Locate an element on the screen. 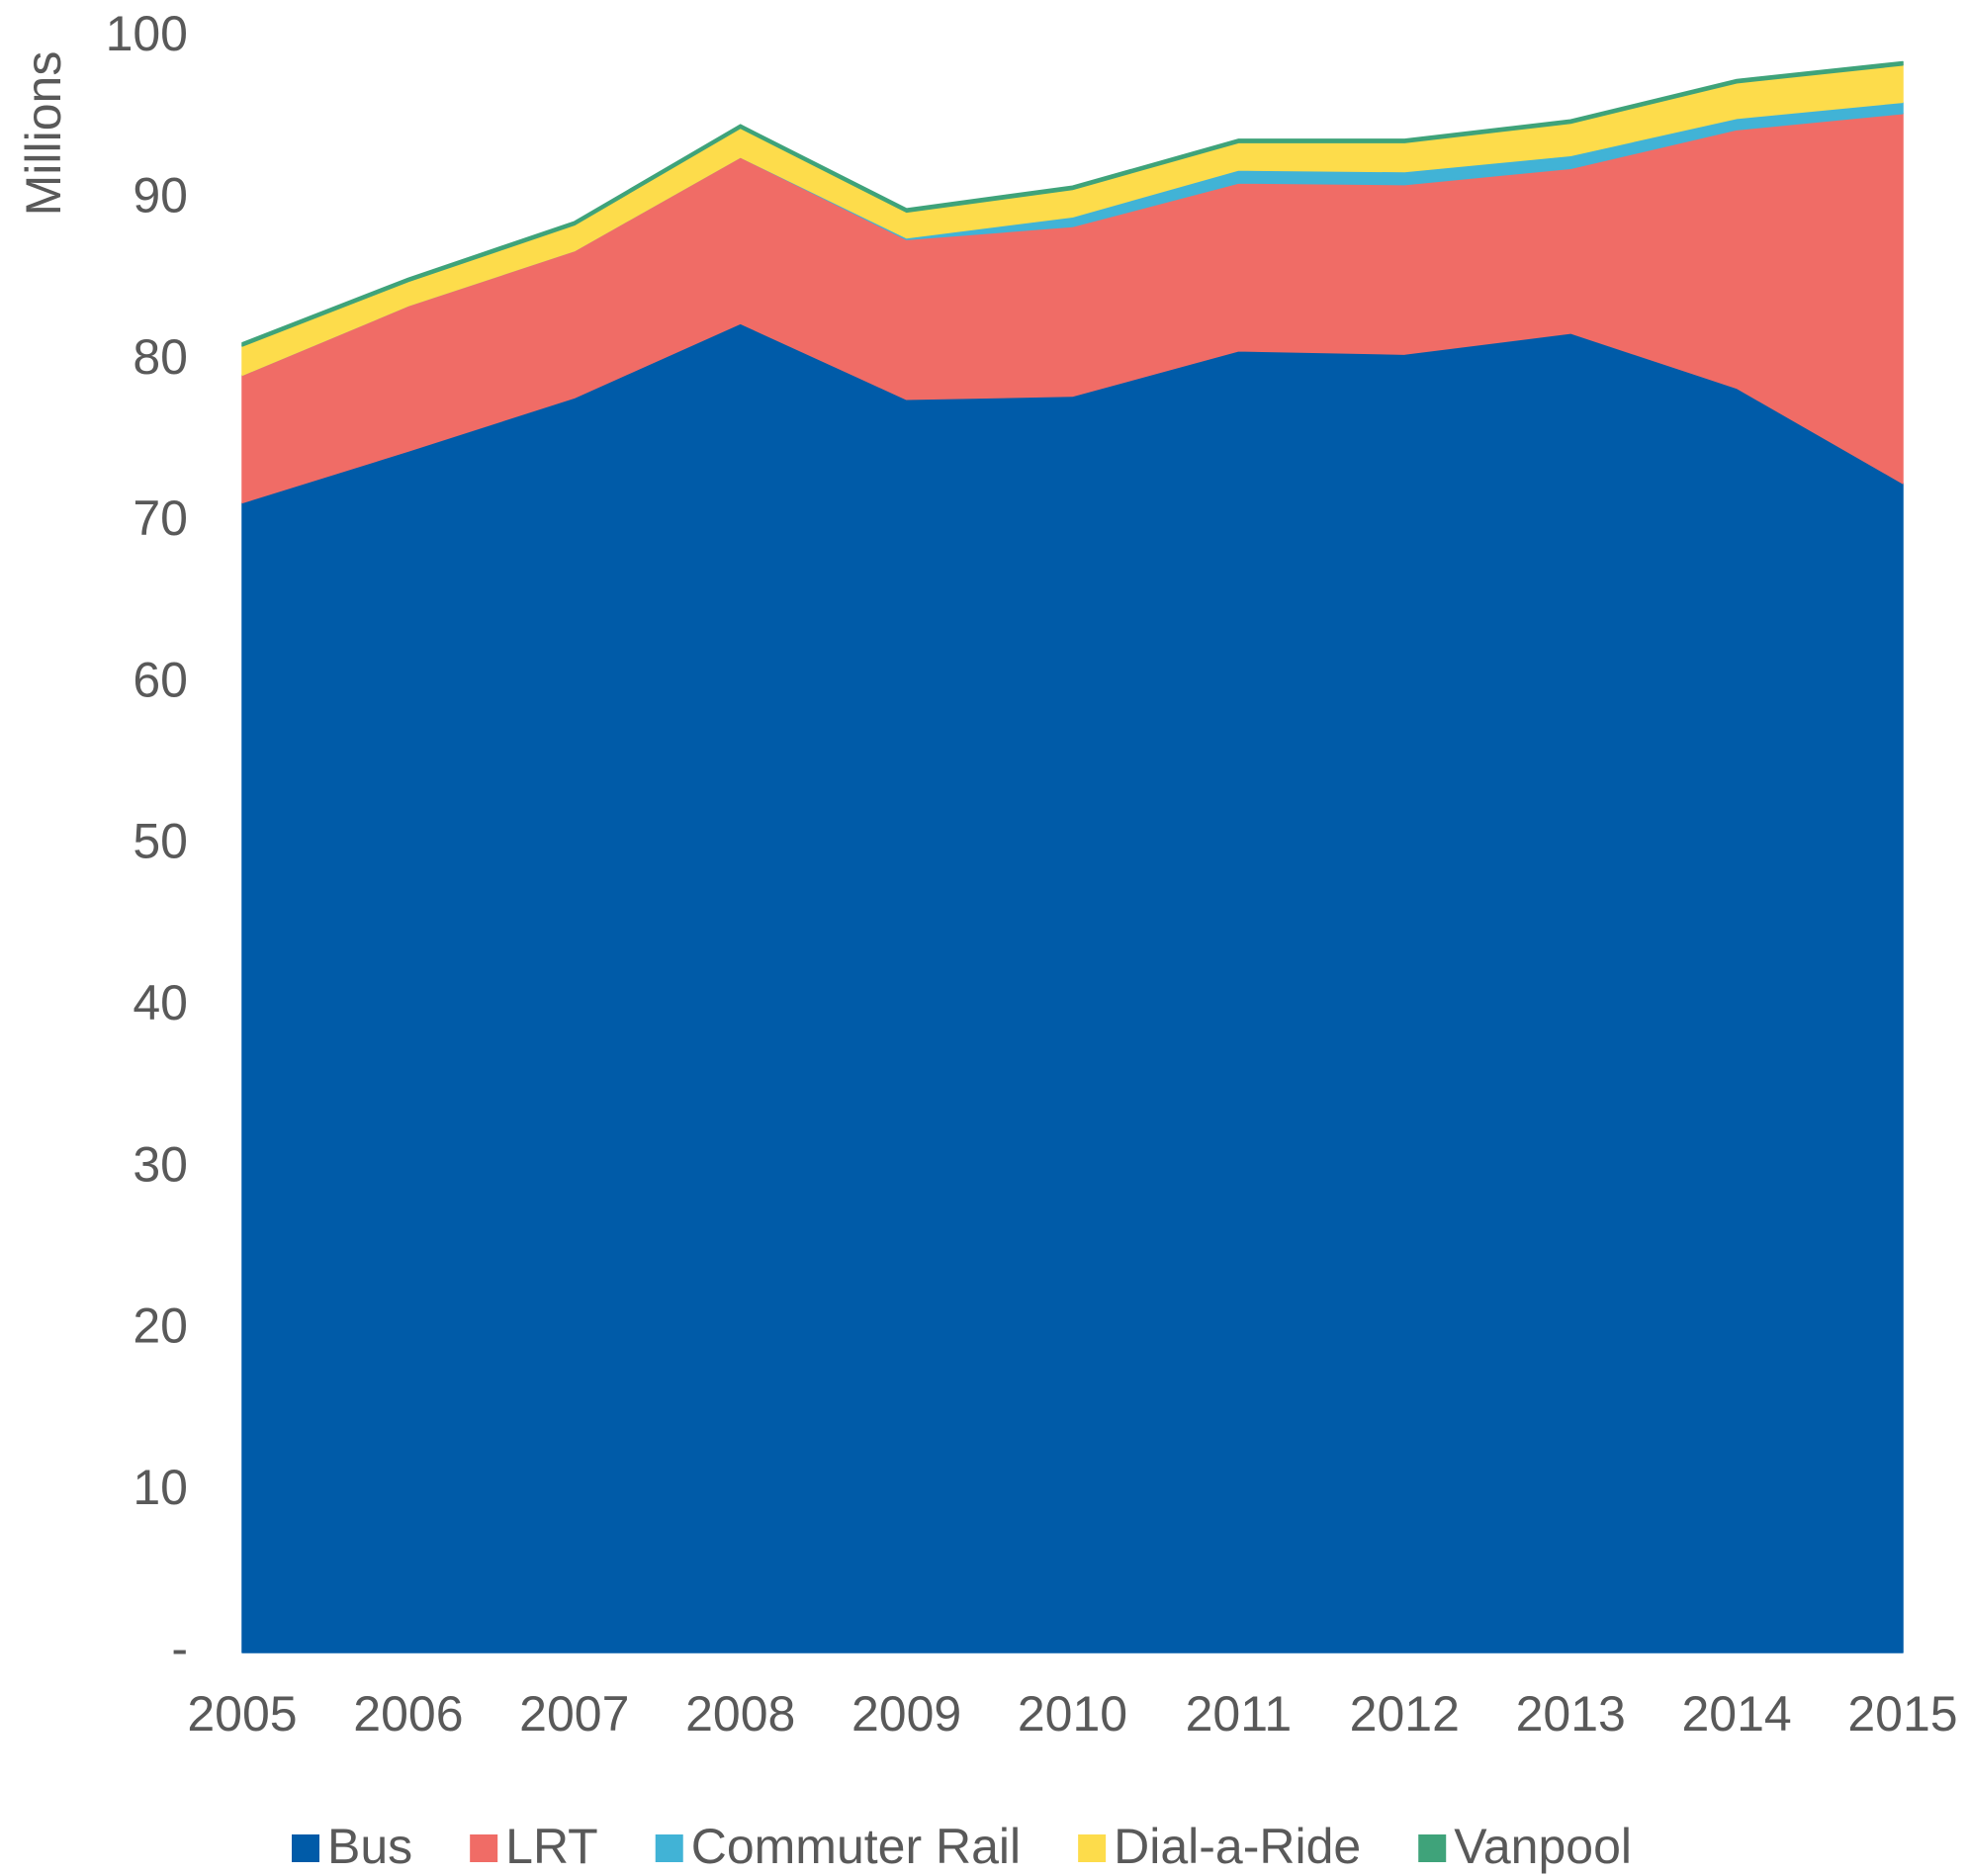  legend-label: LRT is located at coordinates (551, 1846).